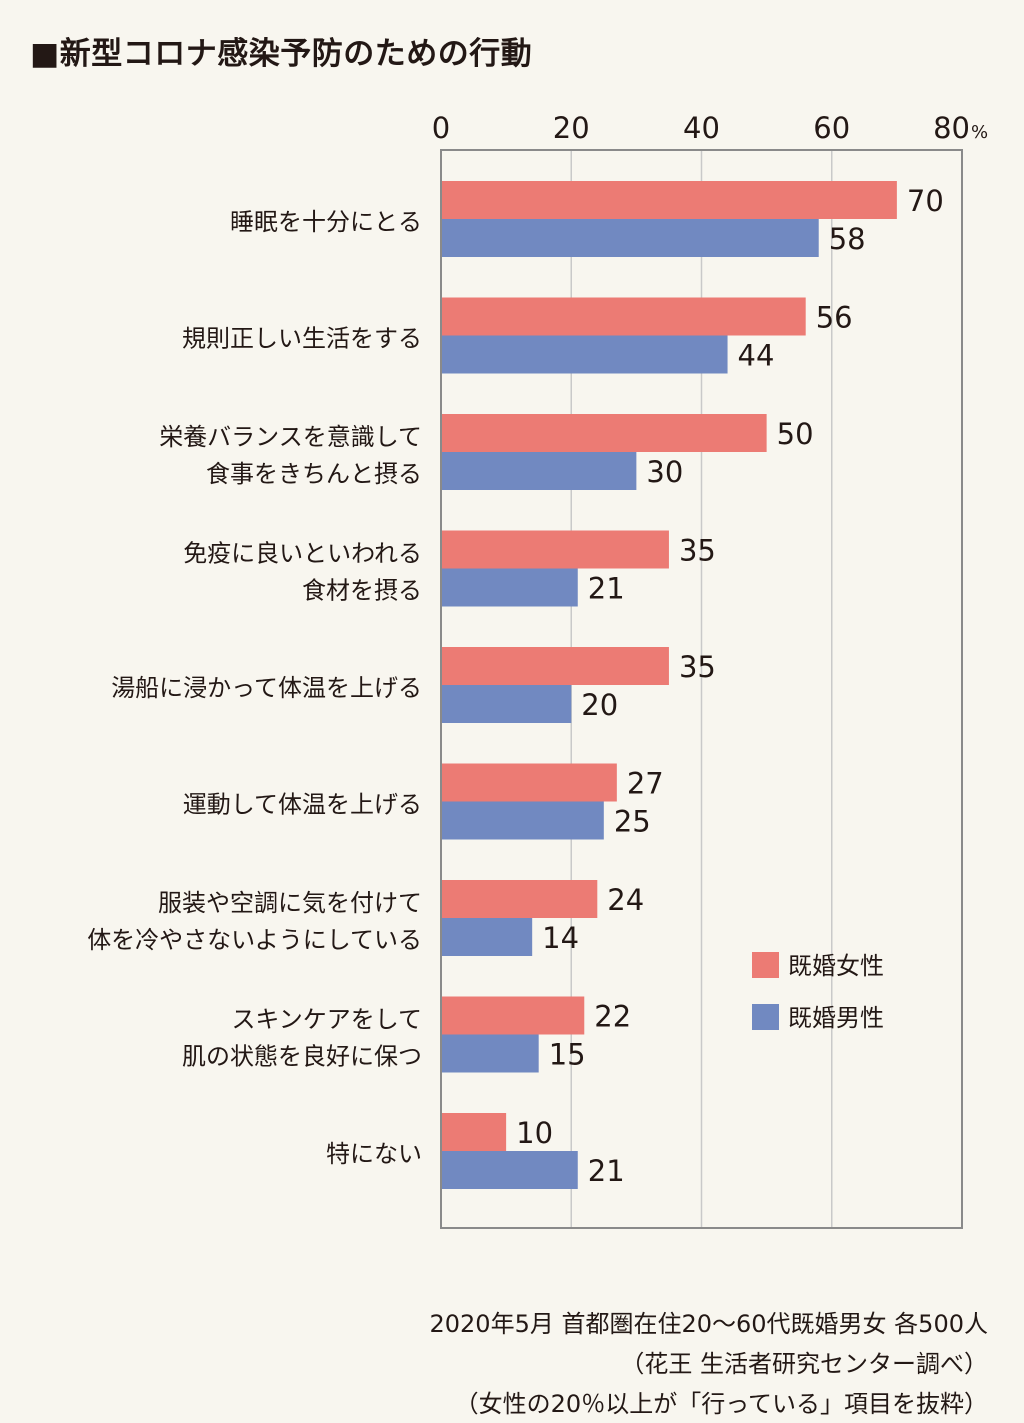  What do you see at coordinates (567, 1055) in the screenshot?
I see `data-label: 15` at bounding box center [567, 1055].